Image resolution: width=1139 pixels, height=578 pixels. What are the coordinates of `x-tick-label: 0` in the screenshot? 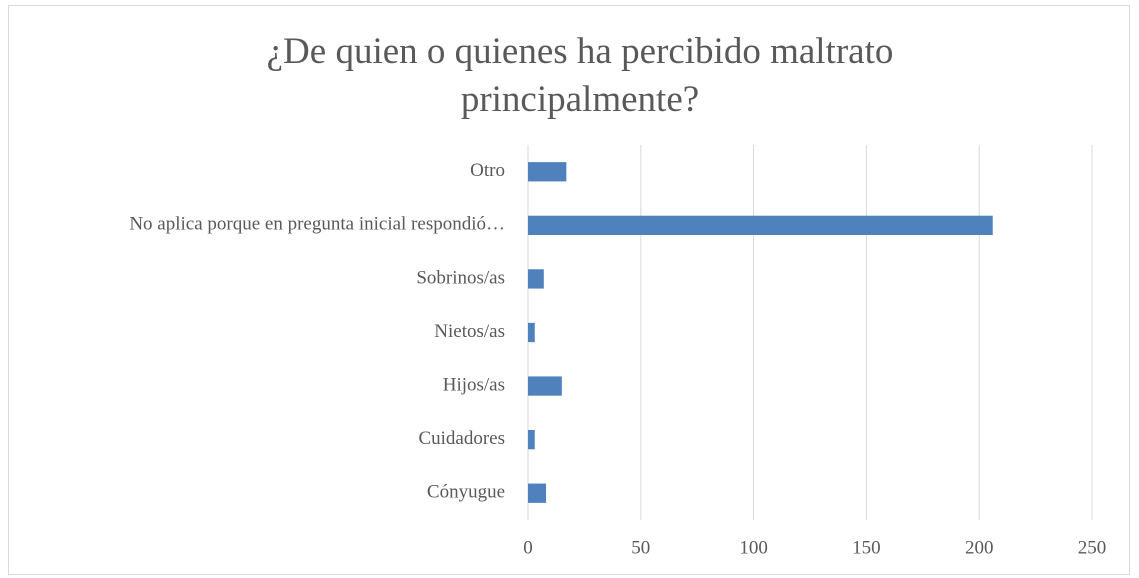 It's located at (528, 547).